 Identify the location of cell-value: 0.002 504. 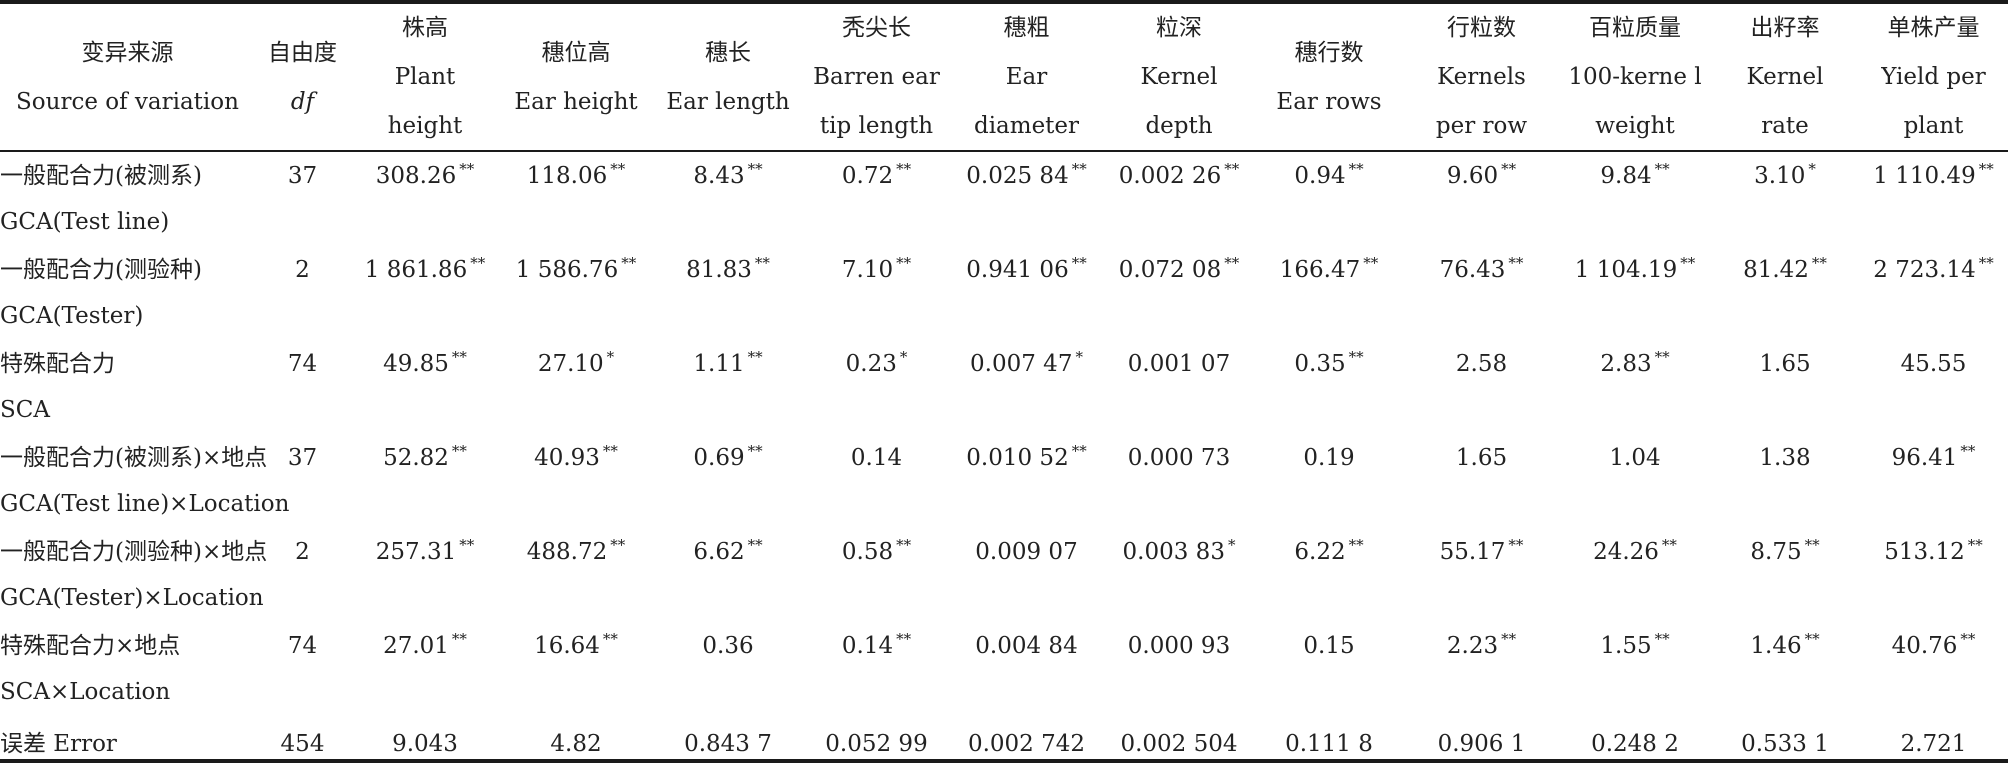
(1179, 744).